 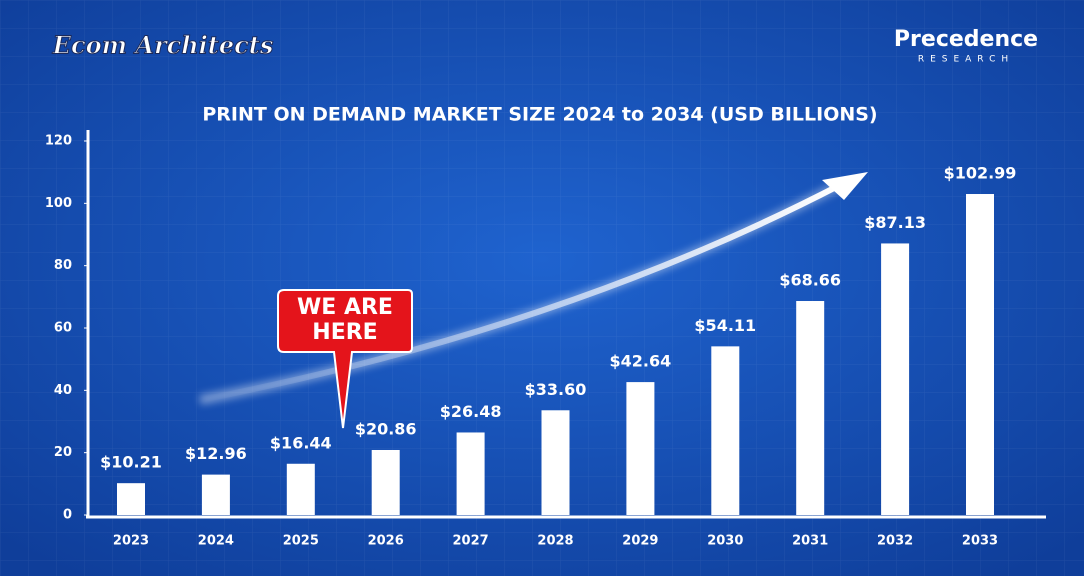 I want to click on value-label: $12.96, so click(x=216, y=453).